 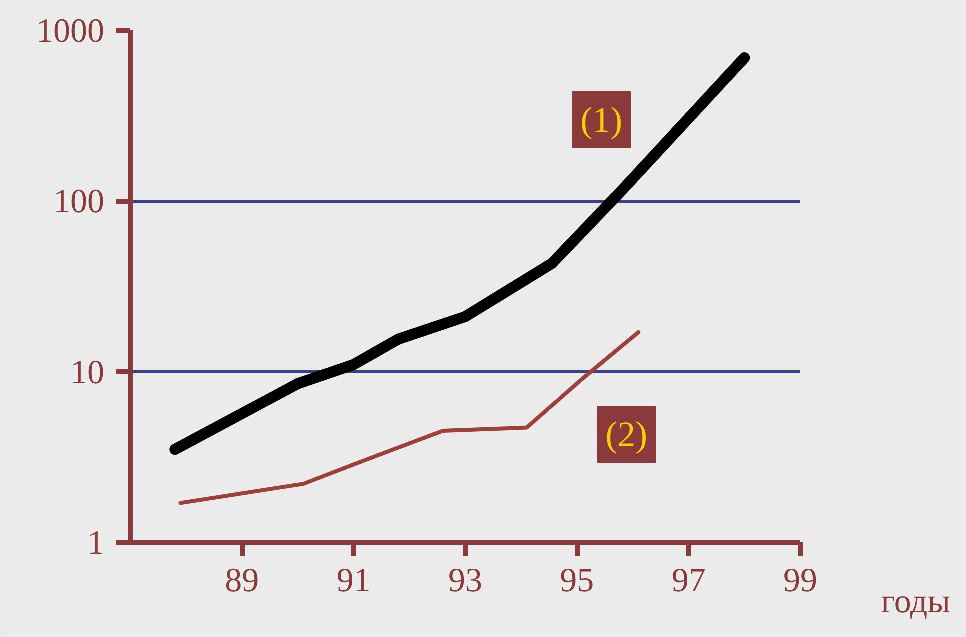 I want to click on y-tick-label: 1, so click(x=96, y=543).